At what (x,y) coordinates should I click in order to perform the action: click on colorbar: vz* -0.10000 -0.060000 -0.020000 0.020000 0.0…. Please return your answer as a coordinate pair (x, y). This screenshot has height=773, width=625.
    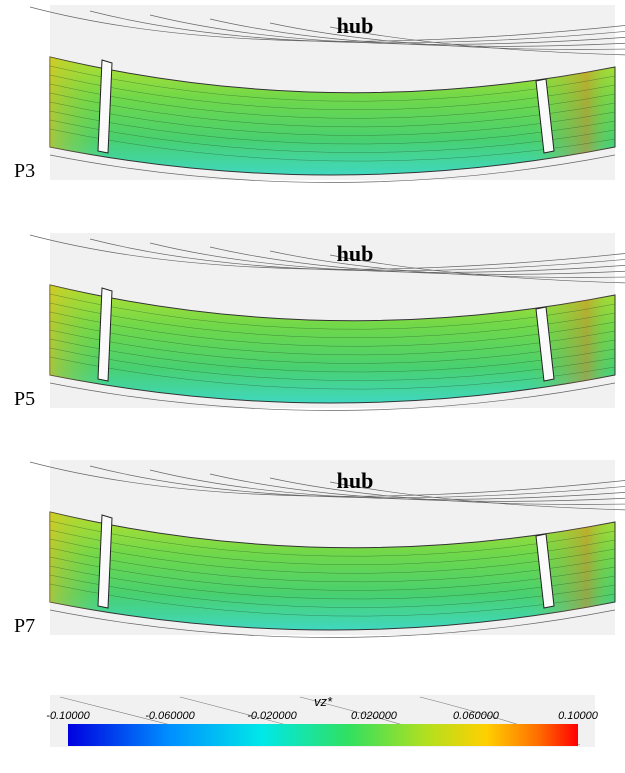
    Looking at the image, I should click on (322, 720).